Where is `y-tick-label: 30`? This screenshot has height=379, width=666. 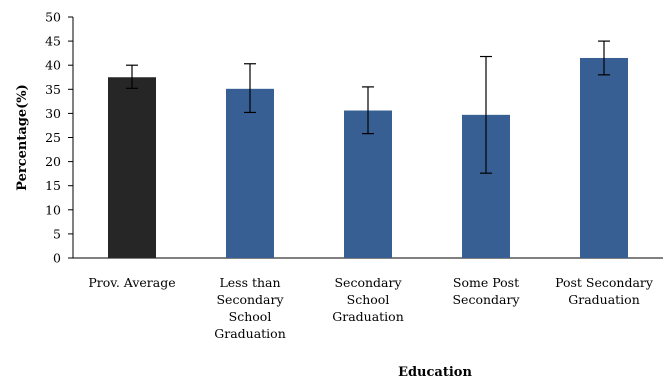
y-tick-label: 30 is located at coordinates (53, 113).